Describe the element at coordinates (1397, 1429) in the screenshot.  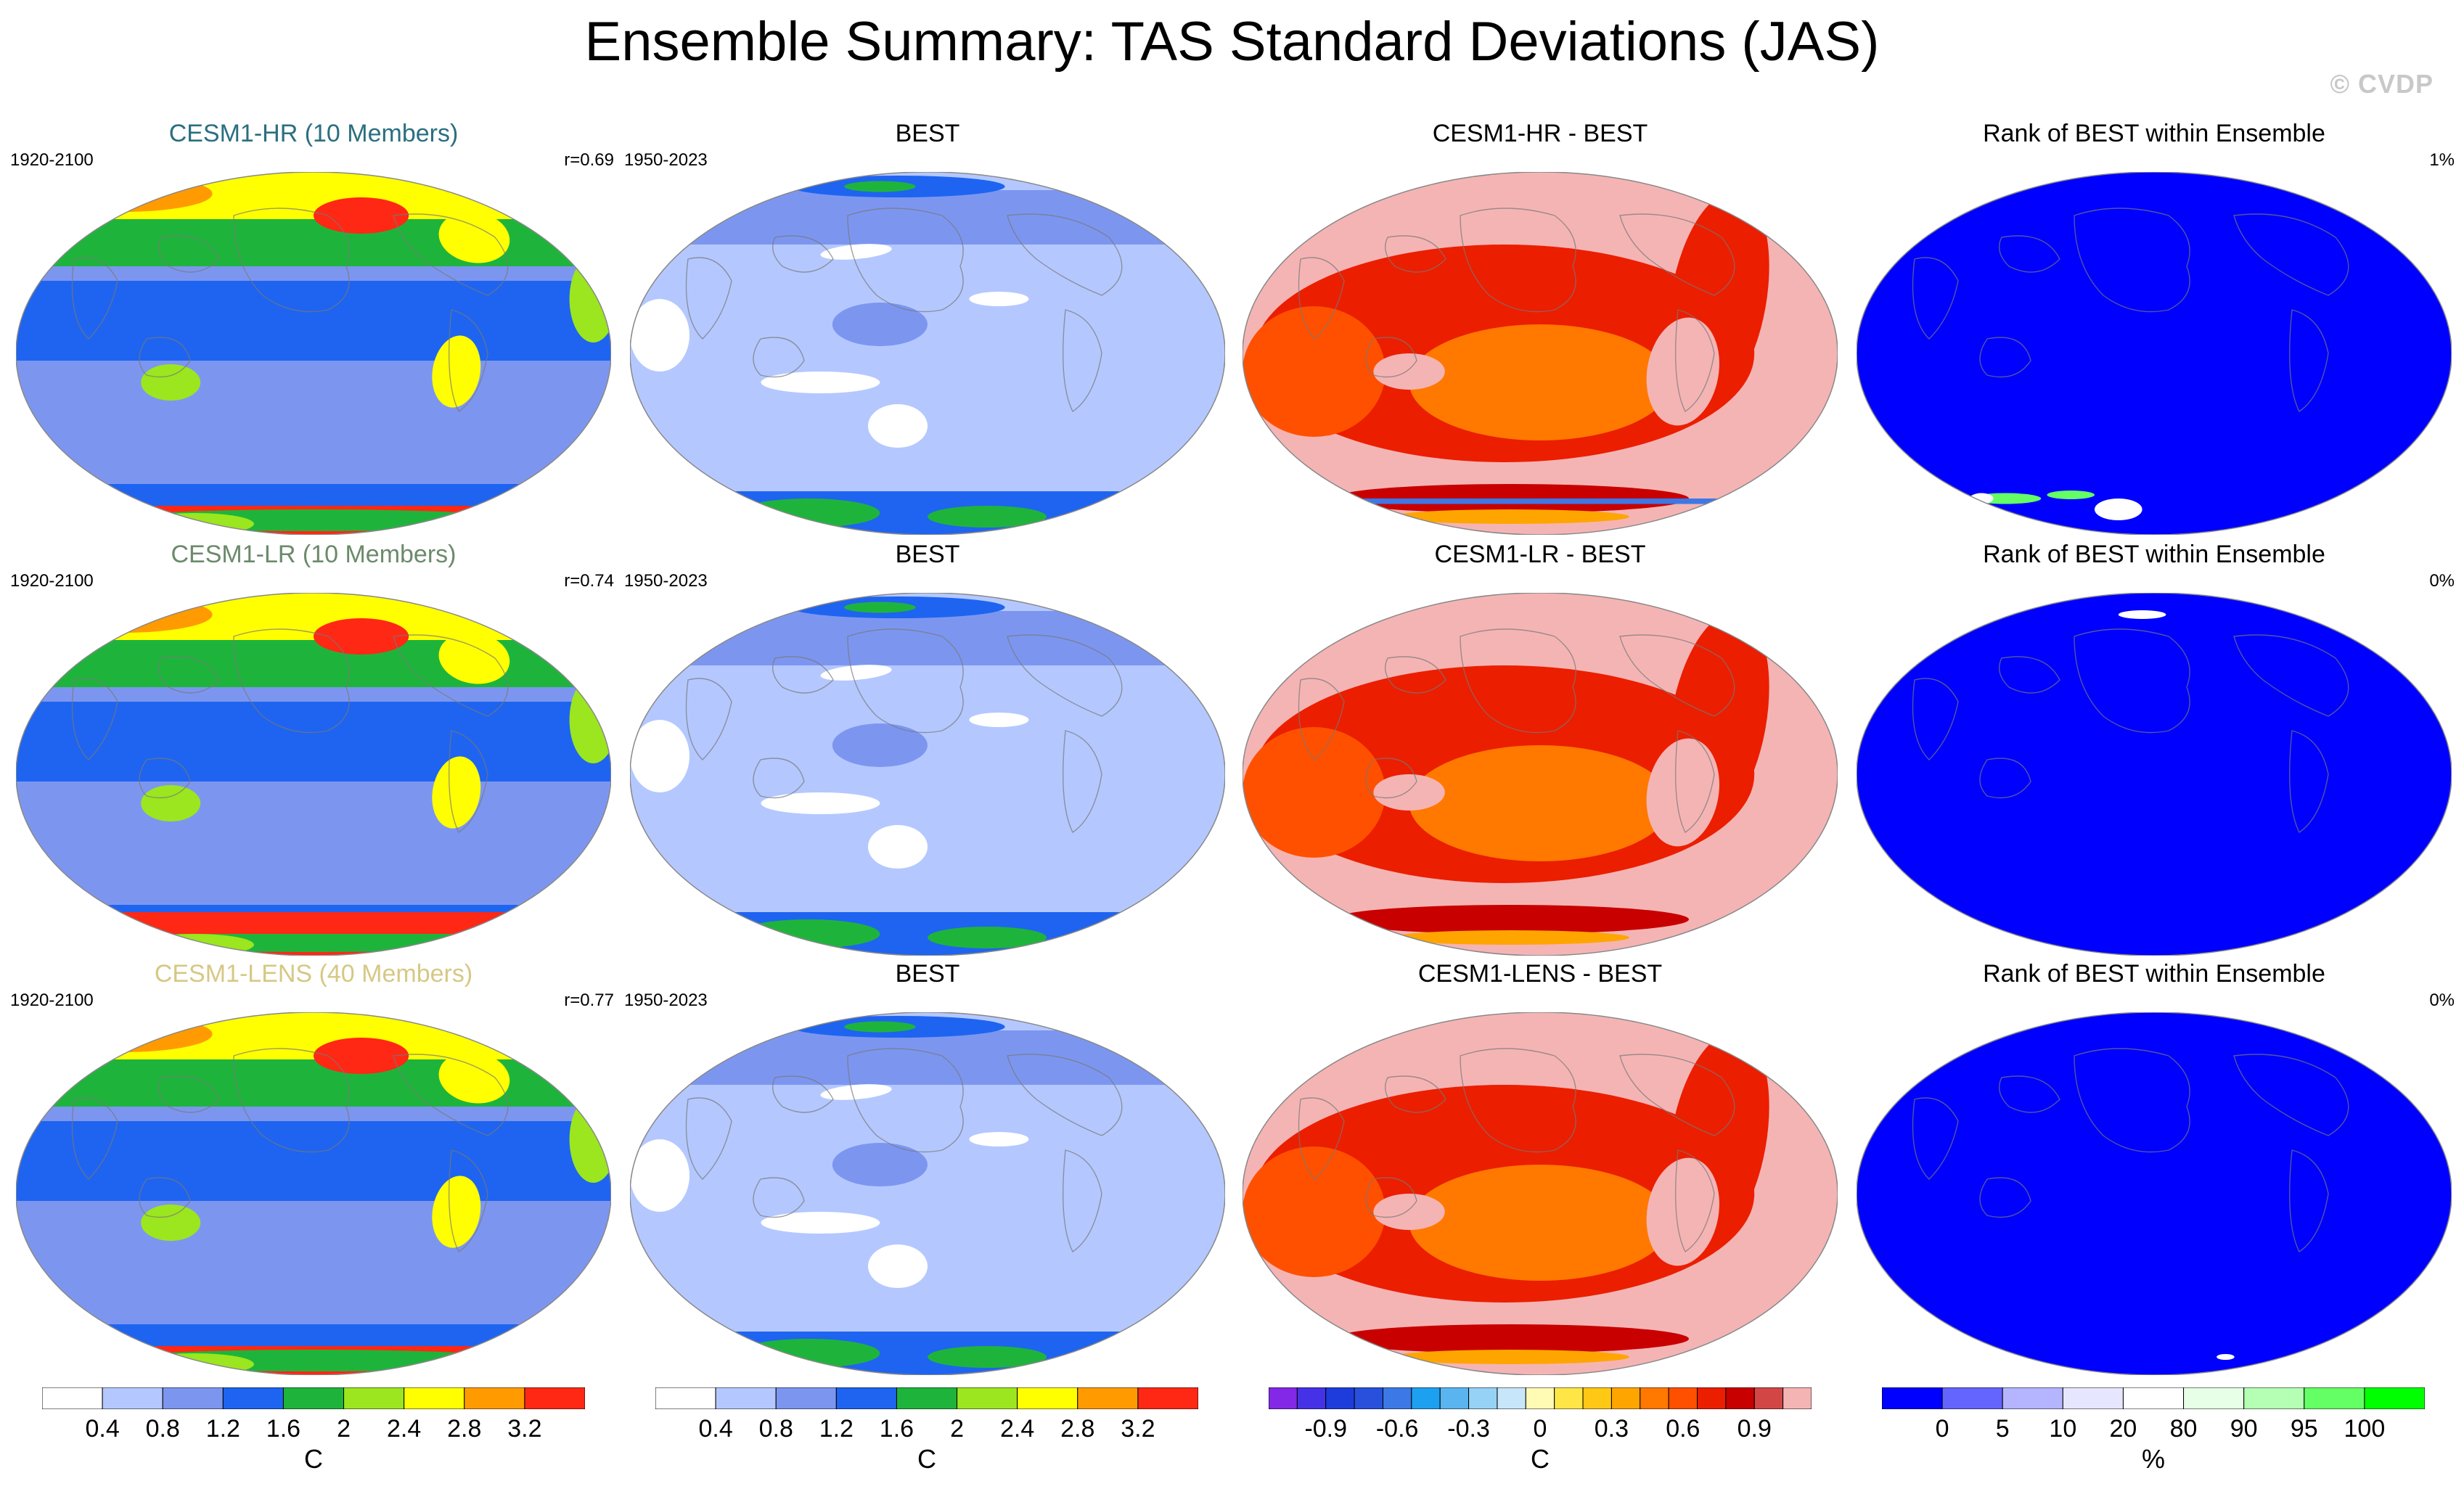
I see `colorbar-tick-label: -0.6` at that location.